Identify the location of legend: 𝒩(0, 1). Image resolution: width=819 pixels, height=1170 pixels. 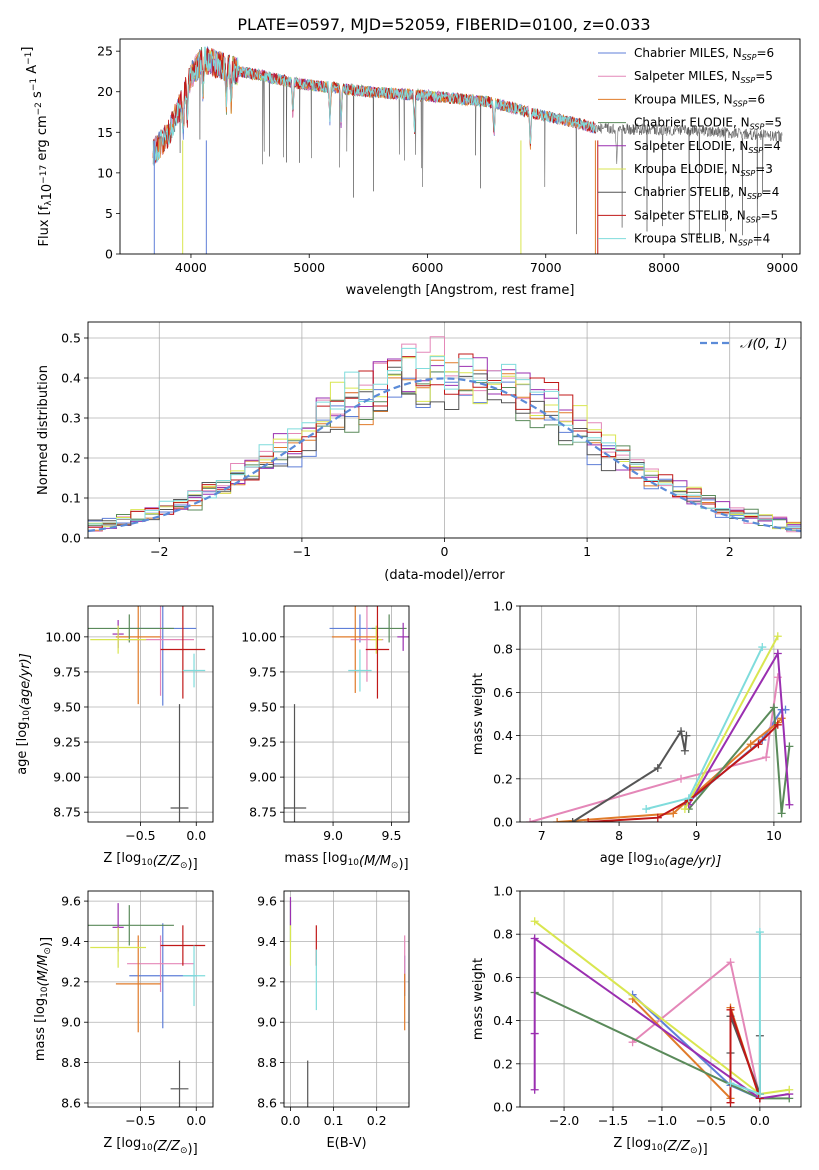
(743, 344).